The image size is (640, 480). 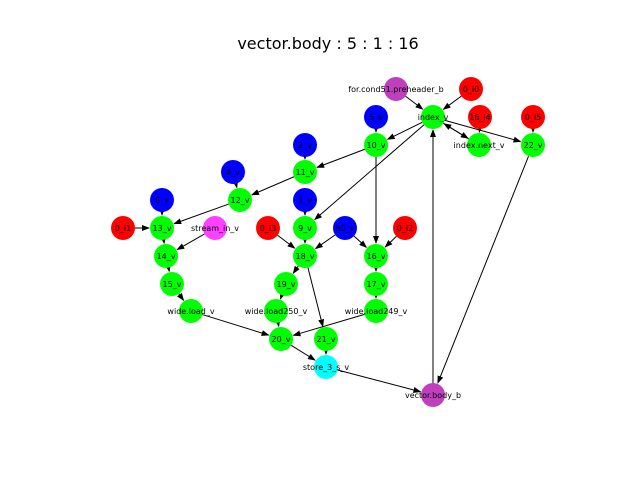 I want to click on edge-18_v-to-19_v, so click(x=296, y=270).